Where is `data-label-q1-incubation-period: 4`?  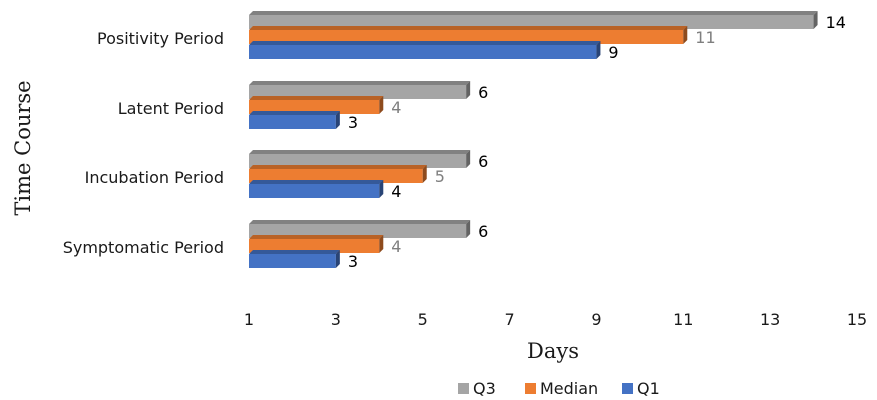 data-label-q1-incubation-period: 4 is located at coordinates (396, 191).